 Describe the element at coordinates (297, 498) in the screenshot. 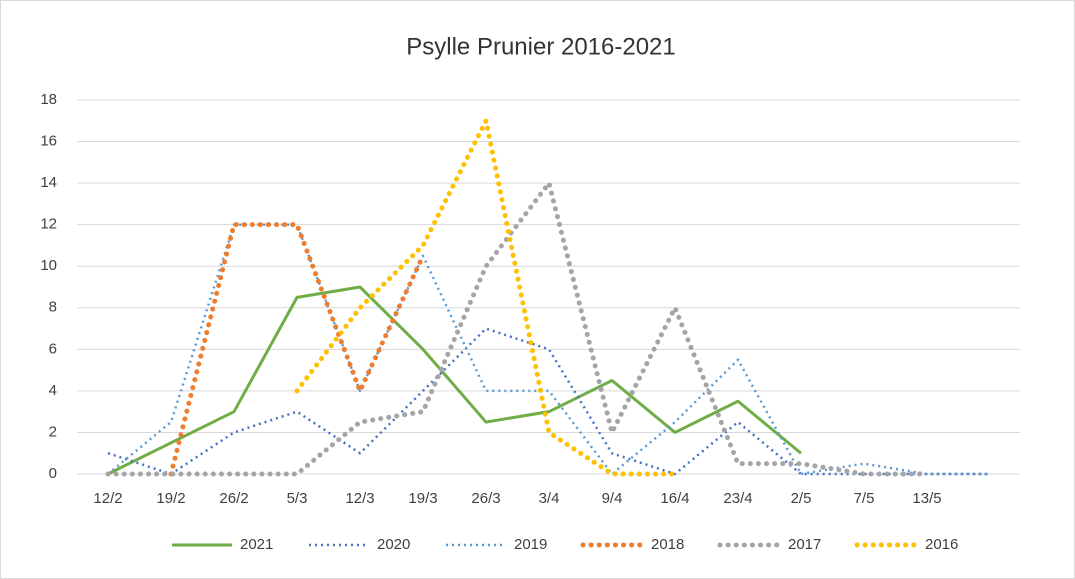

I see `x-tick-label: 5/3` at that location.